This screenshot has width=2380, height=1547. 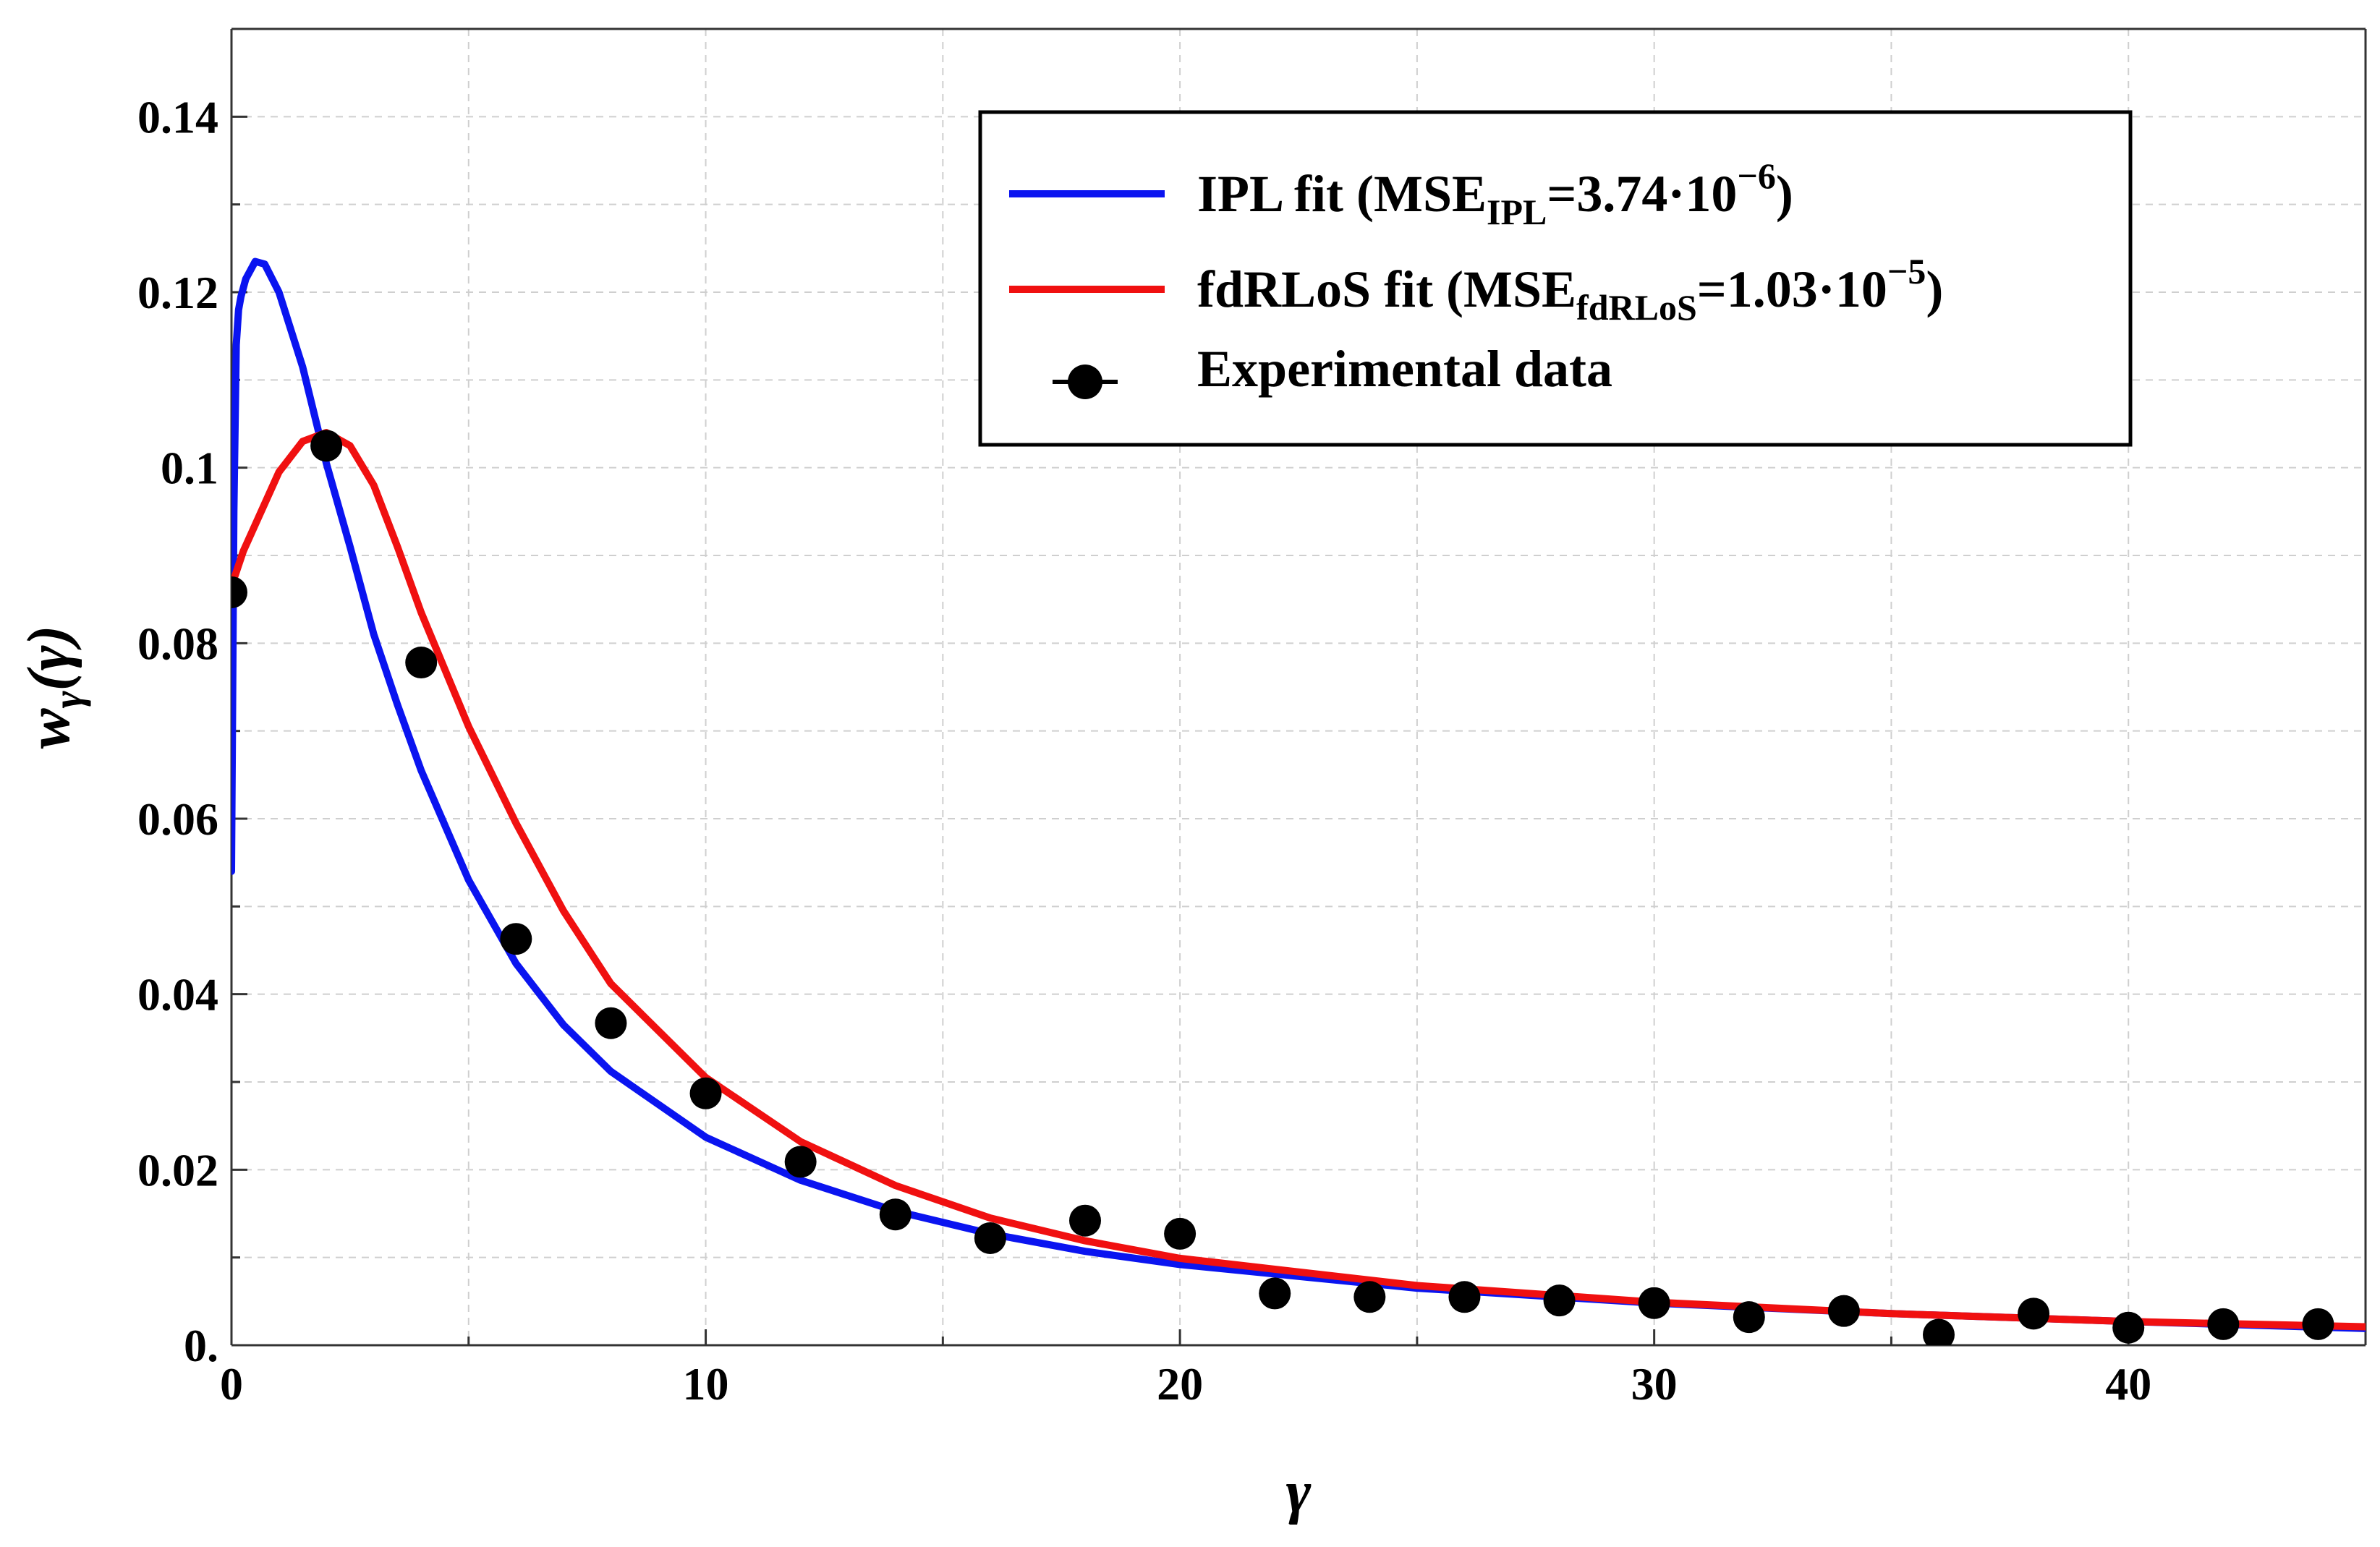 What do you see at coordinates (1935, 289) in the screenshot?
I see `legend-fdrlos-mse-suffix: )` at bounding box center [1935, 289].